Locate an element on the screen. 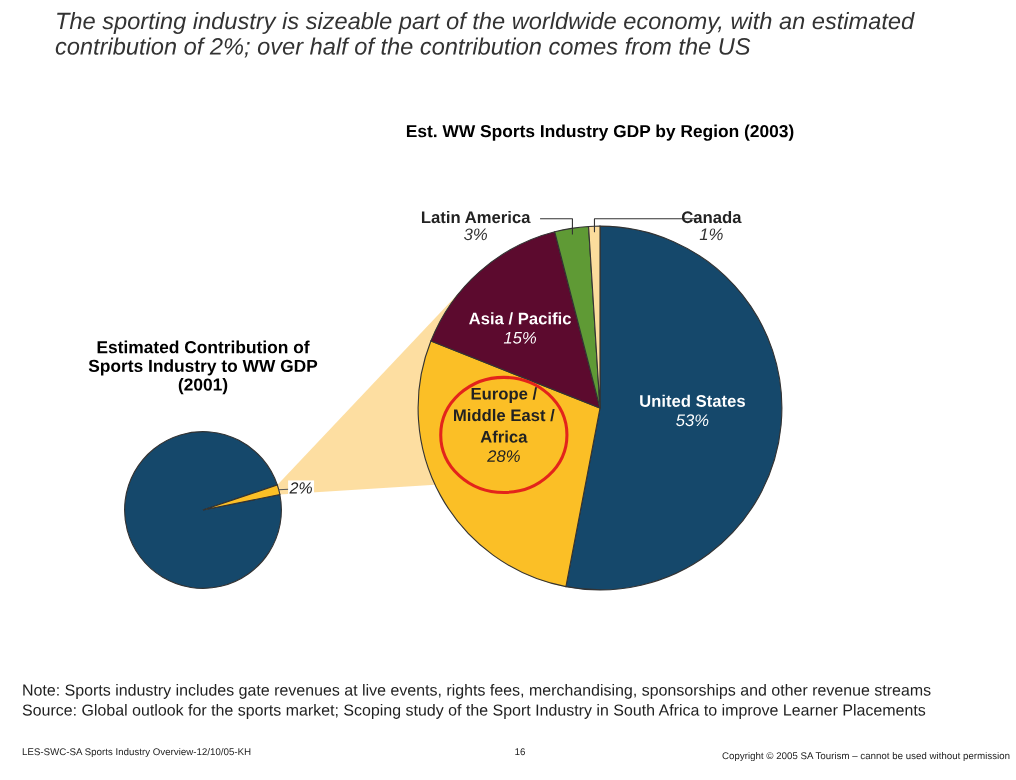 This screenshot has width=1016, height=780. data-label: 53% is located at coordinates (692, 420).